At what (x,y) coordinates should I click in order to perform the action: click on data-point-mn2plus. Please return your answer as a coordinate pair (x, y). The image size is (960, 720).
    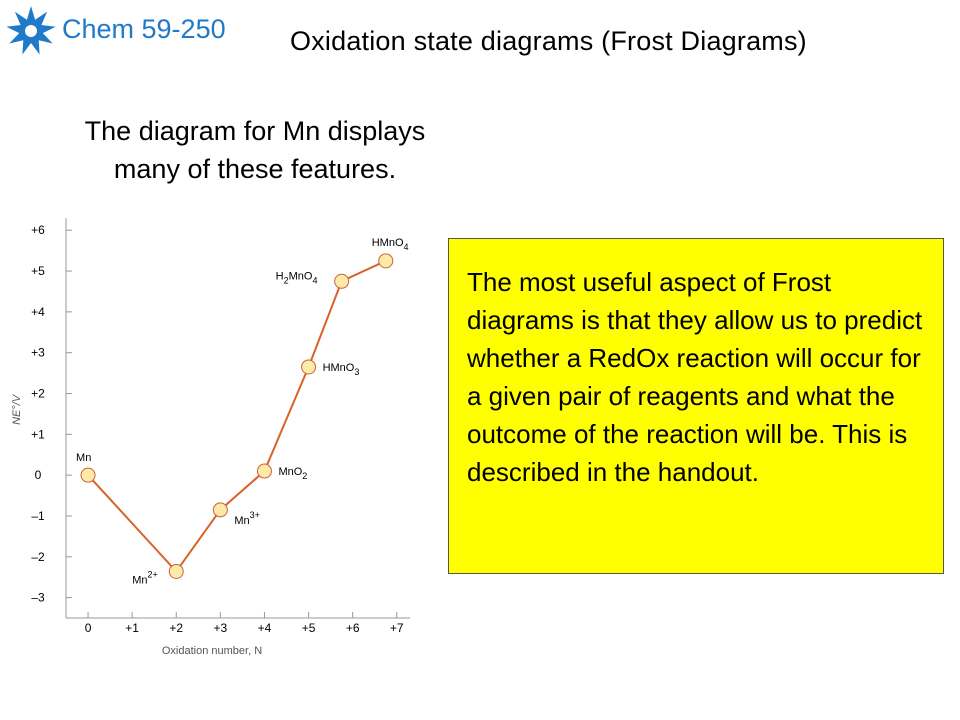
    Looking at the image, I should click on (176, 571).